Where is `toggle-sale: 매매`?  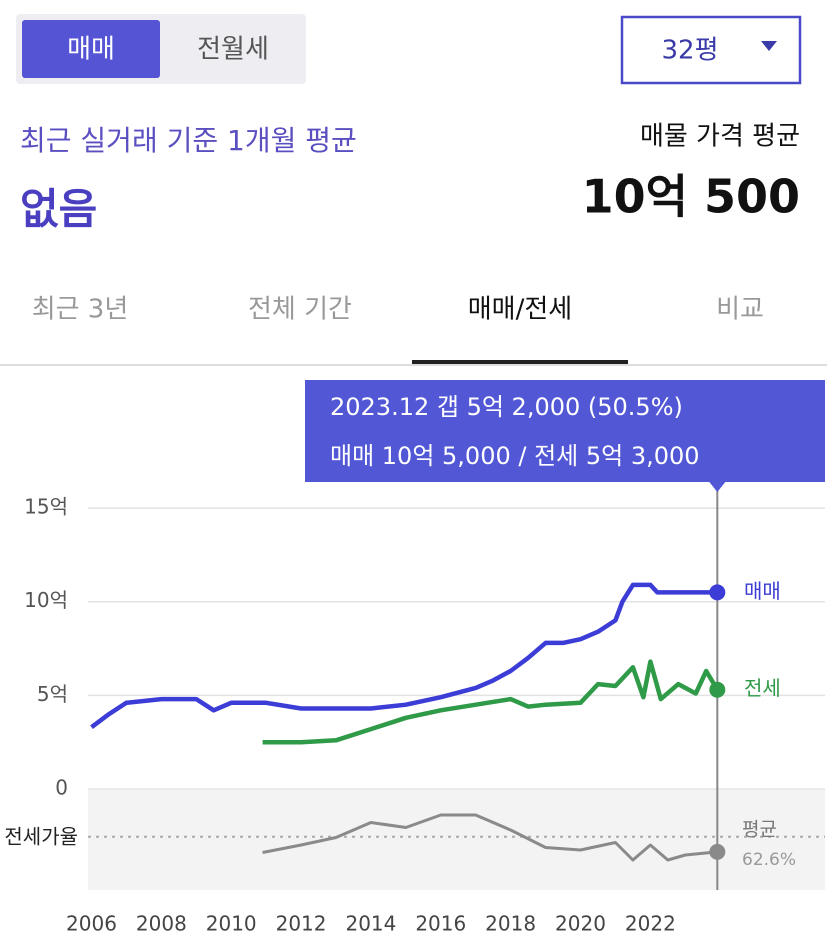 toggle-sale: 매매 is located at coordinates (91, 50).